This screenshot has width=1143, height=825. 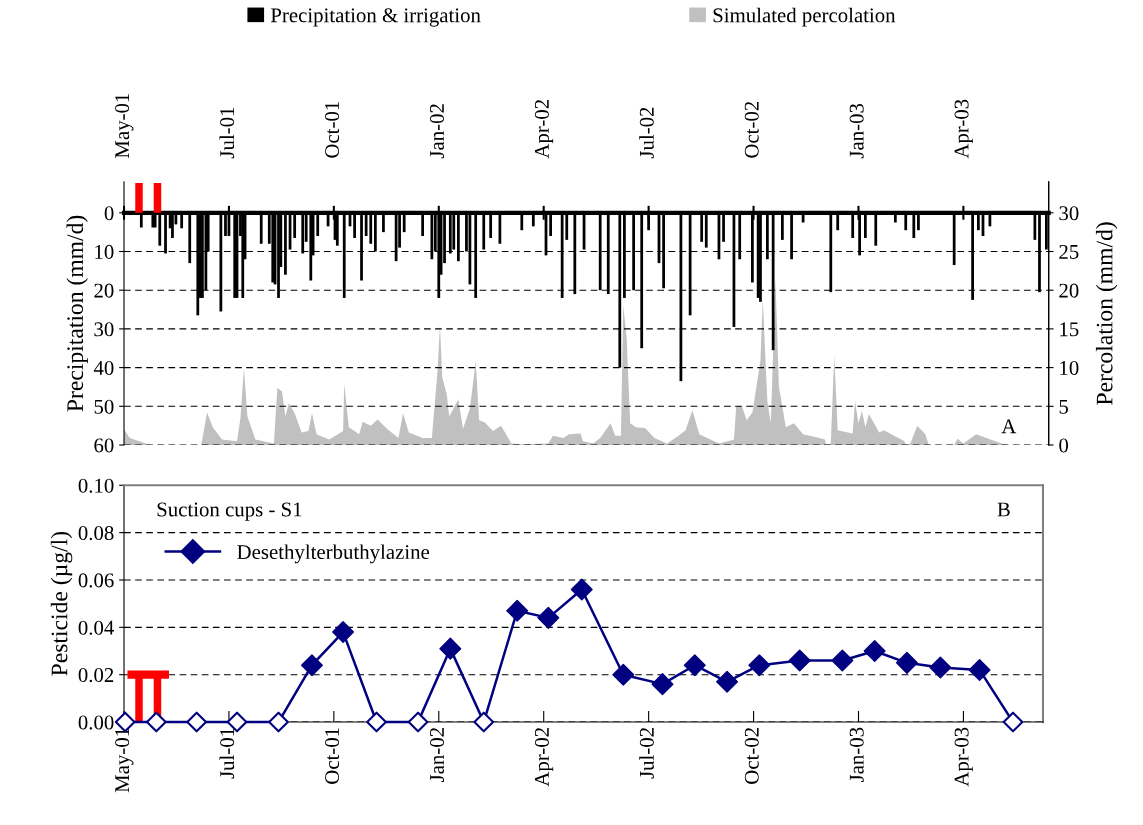 I want to click on y2-tick-label: 20, so click(x=1069, y=290).